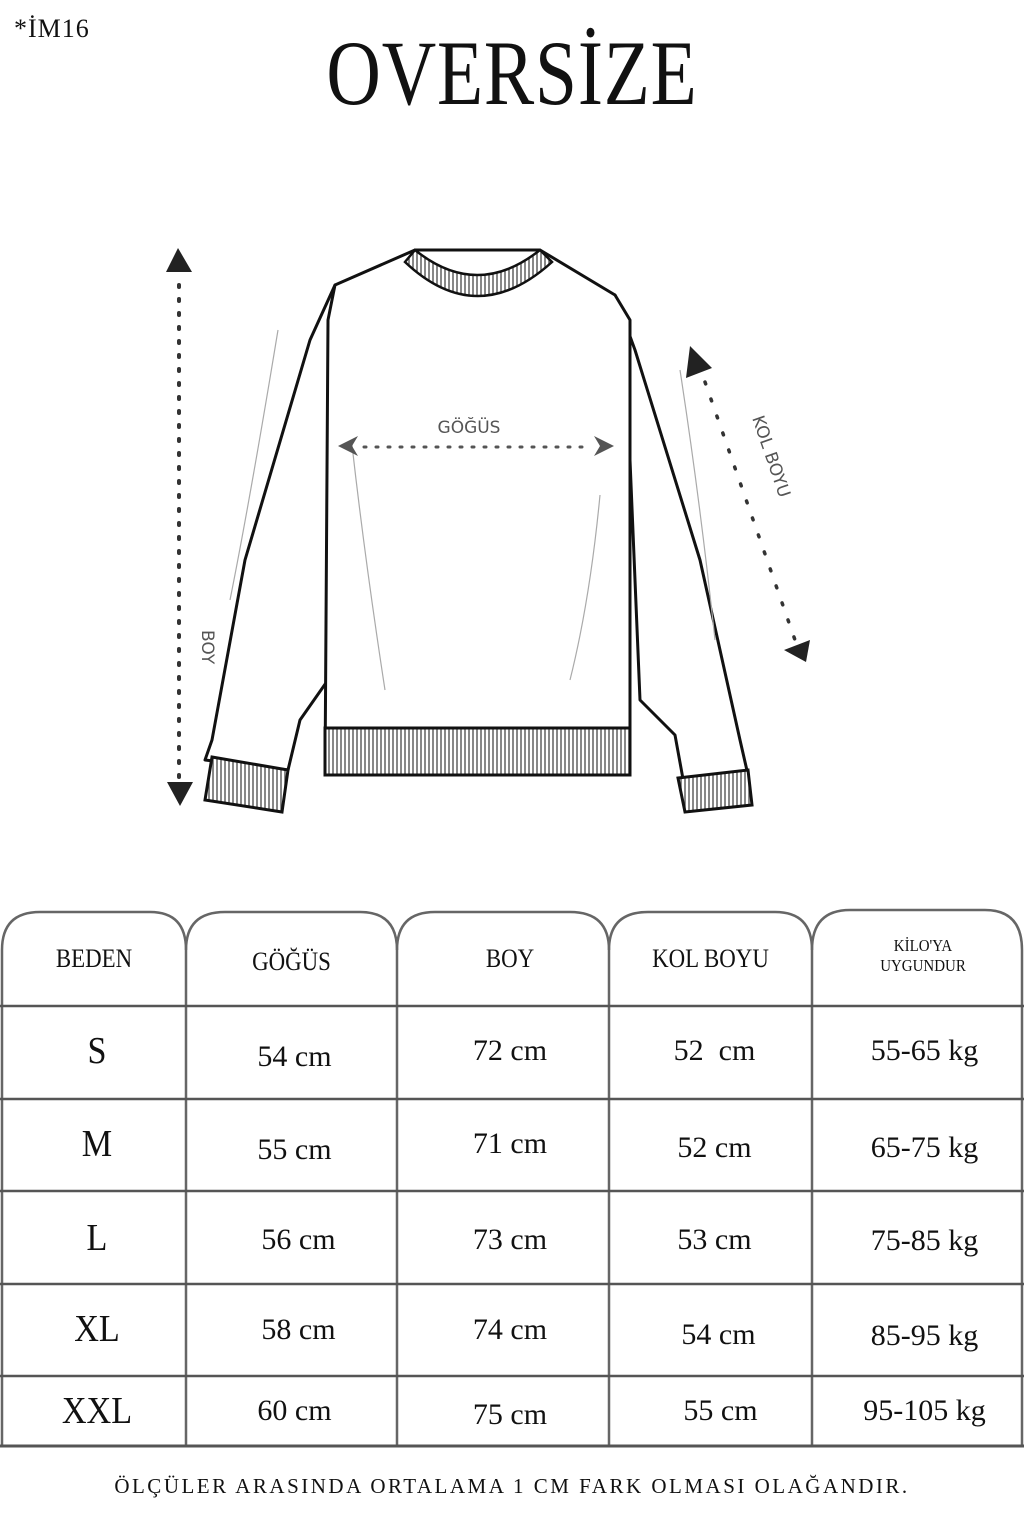  What do you see at coordinates (924, 1410) in the screenshot?
I see `weight-cell: 95-105 kg` at bounding box center [924, 1410].